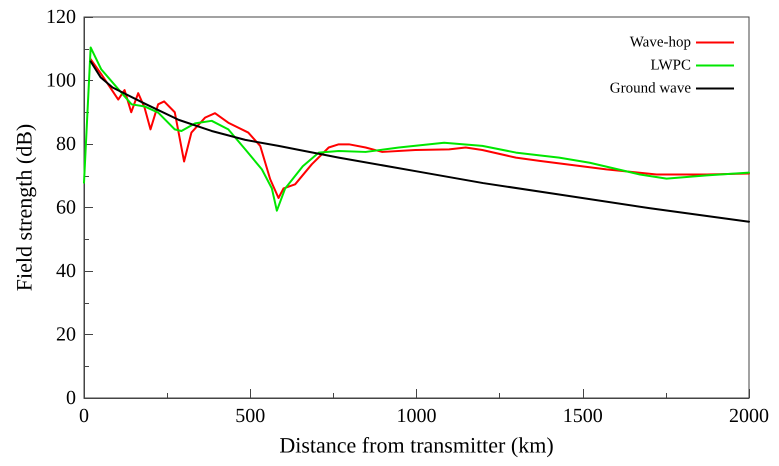 The height and width of the screenshot is (466, 779). Describe the element at coordinates (61, 81) in the screenshot. I see `y-tick-label: 100` at that location.